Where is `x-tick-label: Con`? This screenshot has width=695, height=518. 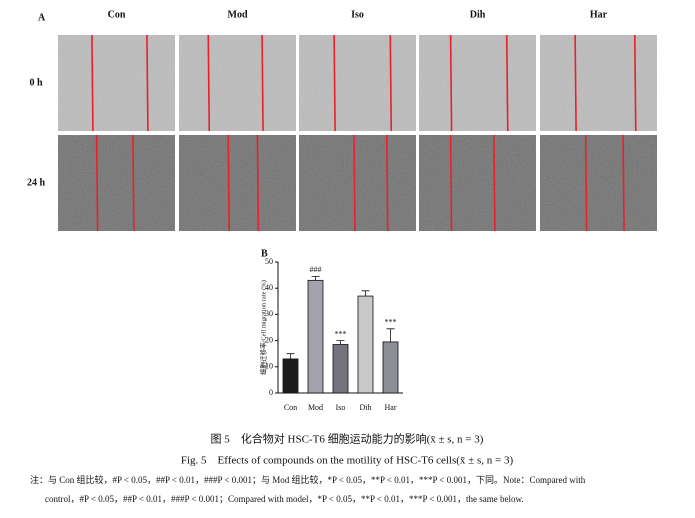 x-tick-label: Con is located at coordinates (290, 407).